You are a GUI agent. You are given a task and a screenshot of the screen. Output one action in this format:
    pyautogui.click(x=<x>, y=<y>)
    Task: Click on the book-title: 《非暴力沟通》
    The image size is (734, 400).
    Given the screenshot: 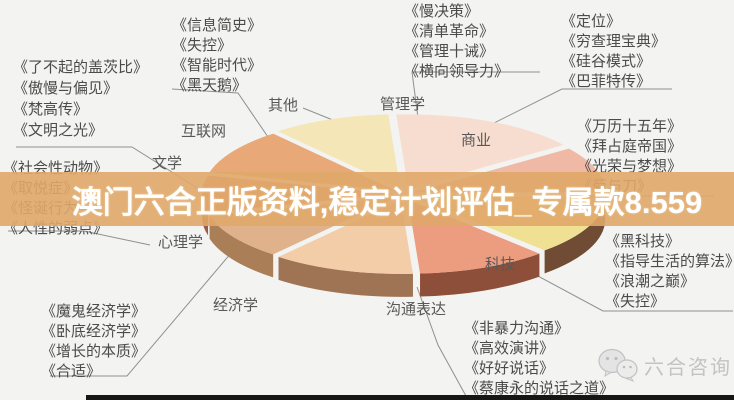 What is the action you would take?
    pyautogui.click(x=517, y=328)
    